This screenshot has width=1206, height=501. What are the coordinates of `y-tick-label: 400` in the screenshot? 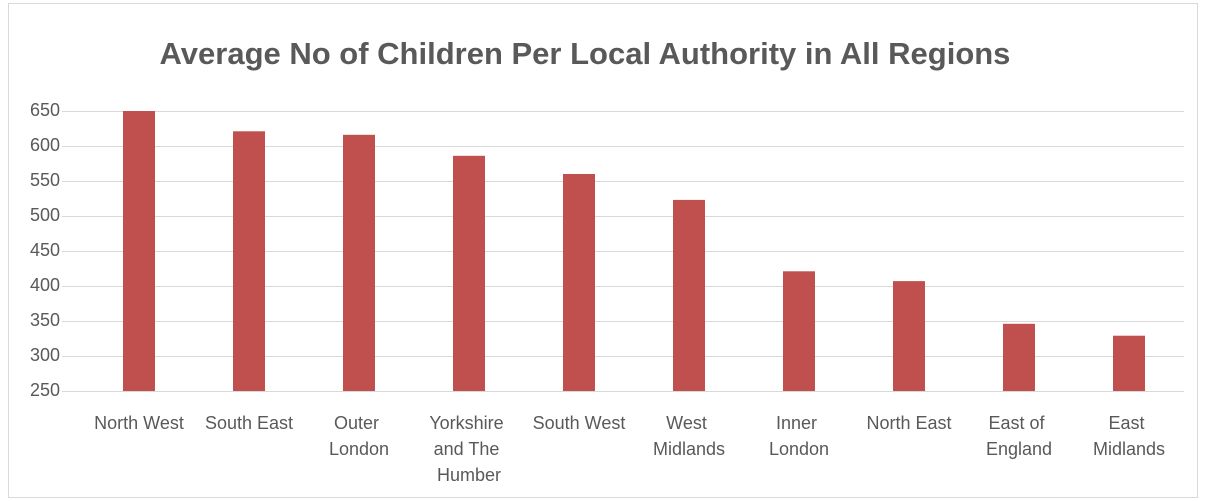 It's located at (45, 285).